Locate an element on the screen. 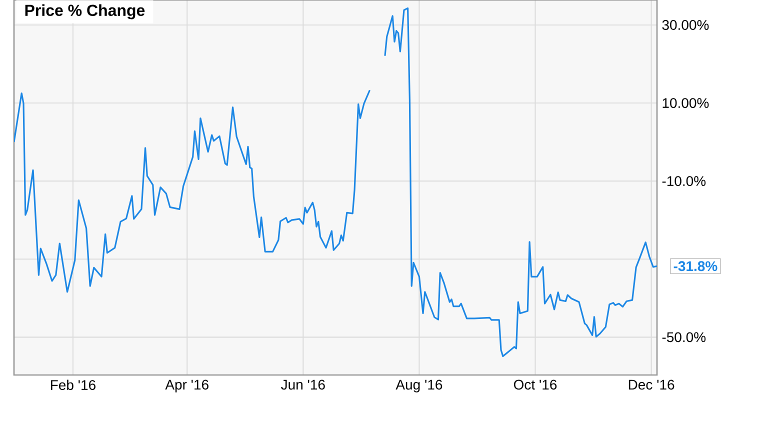 Image resolution: width=764 pixels, height=432 pixels. x-tick-label: Apr '16 is located at coordinates (186, 386).